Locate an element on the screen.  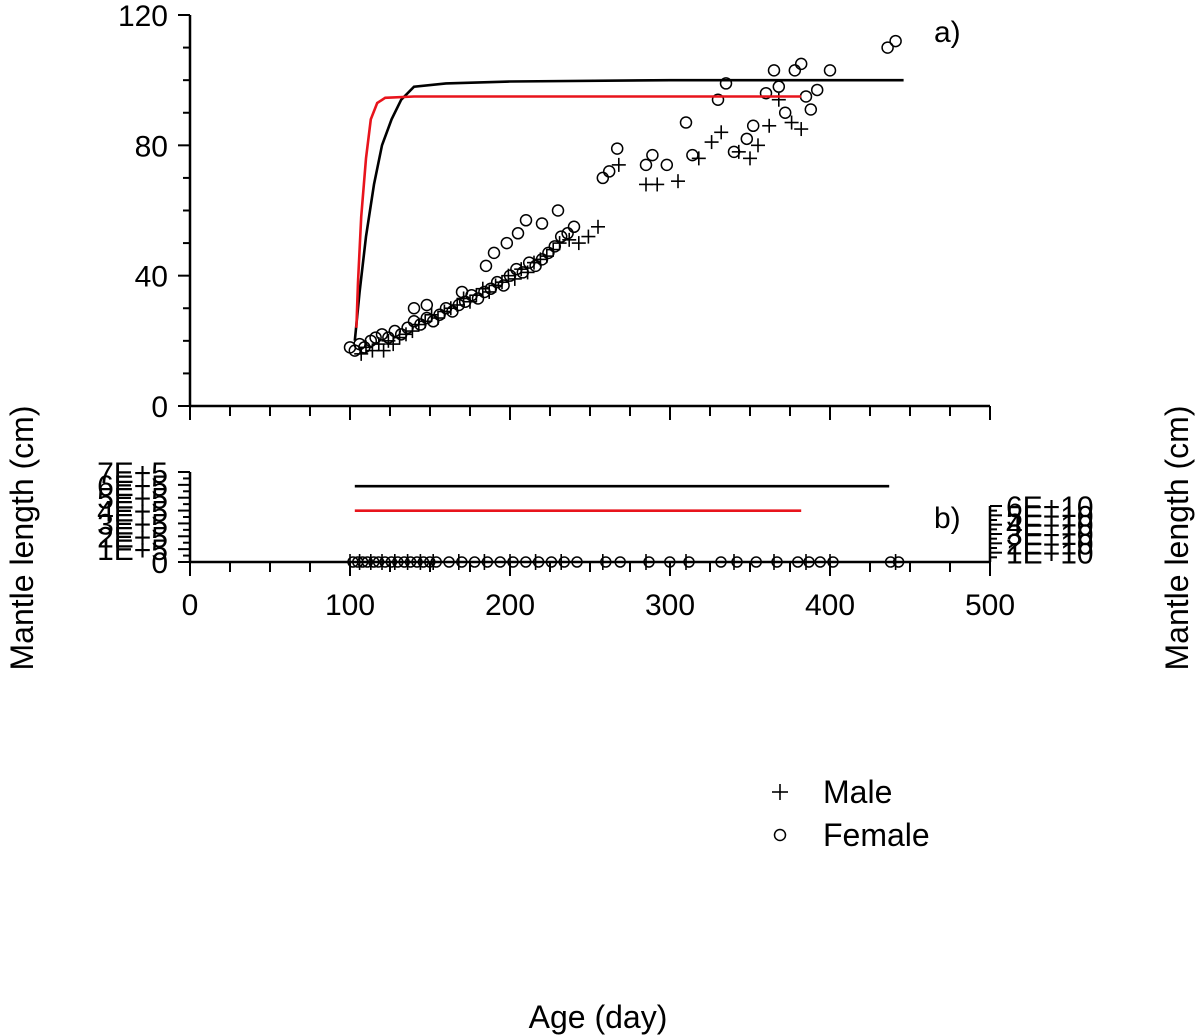
panel-b-x-tick-label: 200 is located at coordinates (510, 605).